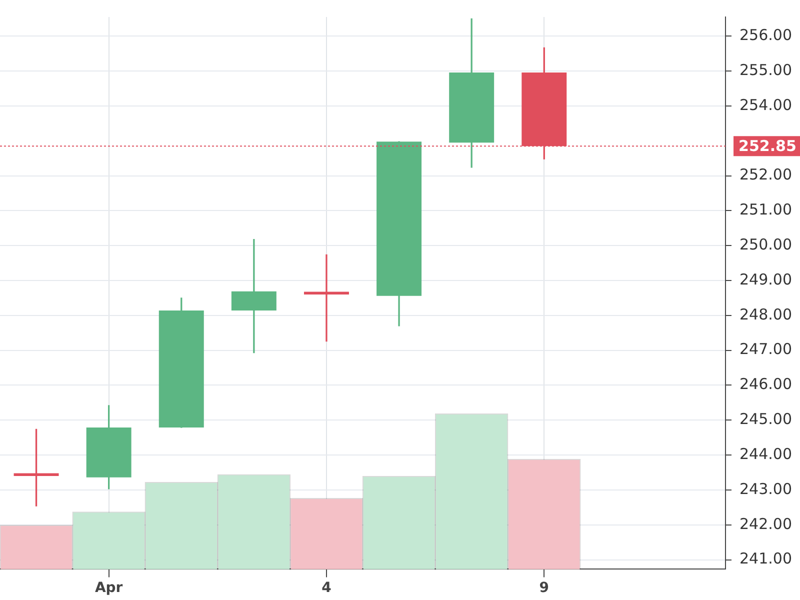  What do you see at coordinates (327, 588) in the screenshot?
I see `x-tick-label: 4` at bounding box center [327, 588].